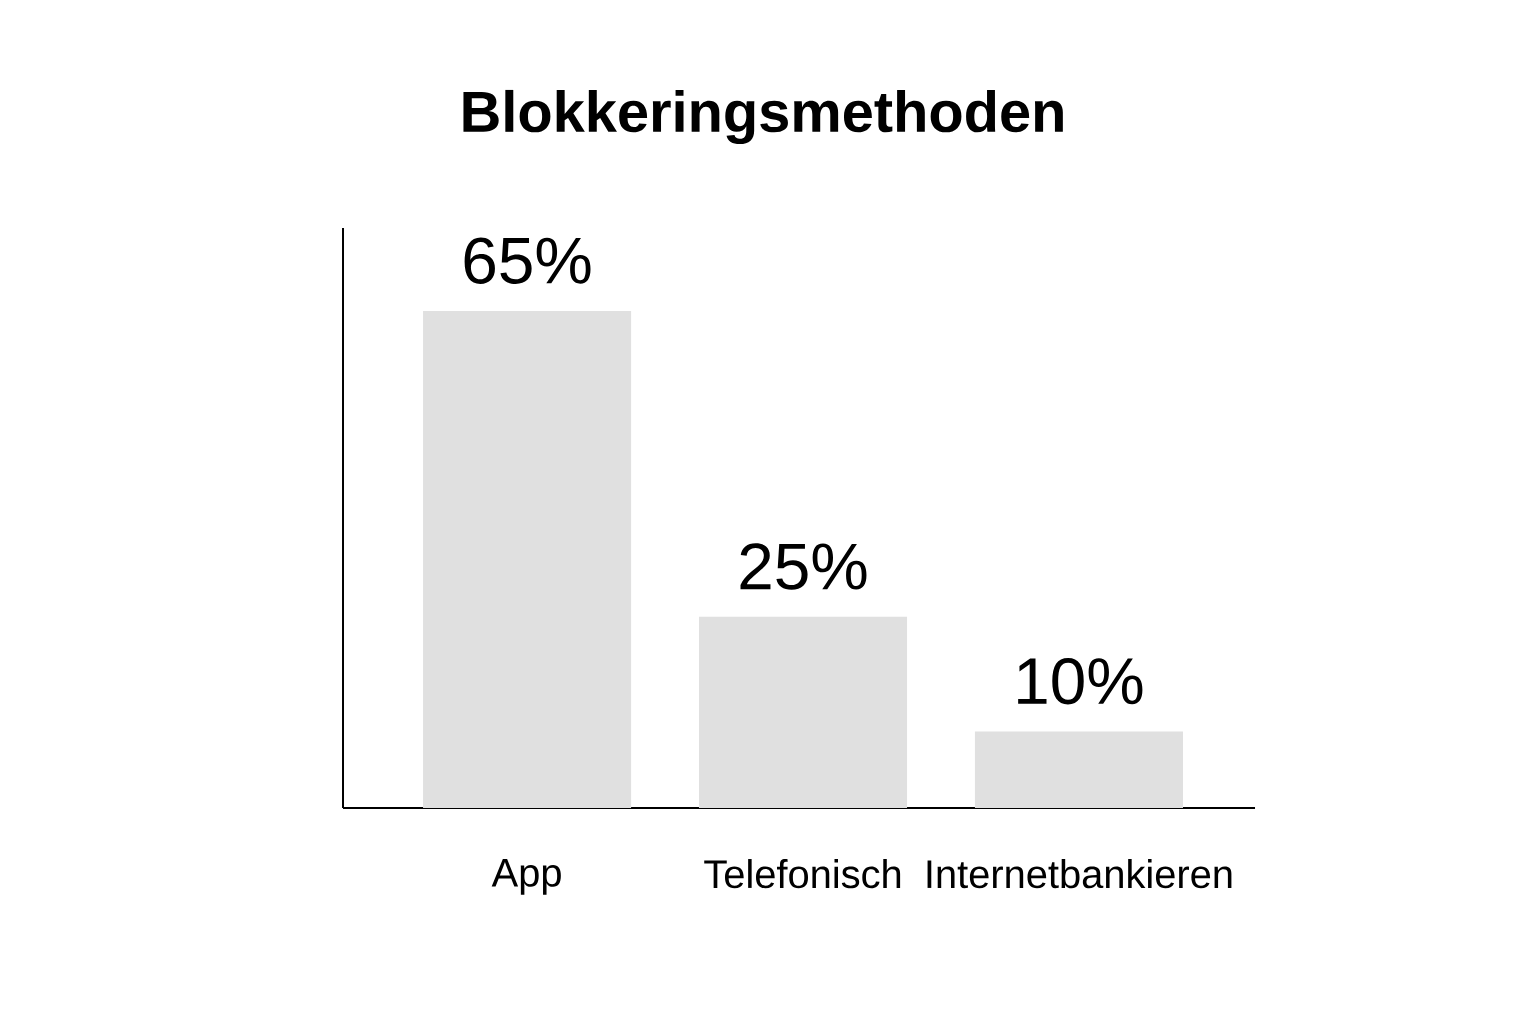  Describe the element at coordinates (803, 566) in the screenshot. I see `data-label: 25%` at that location.